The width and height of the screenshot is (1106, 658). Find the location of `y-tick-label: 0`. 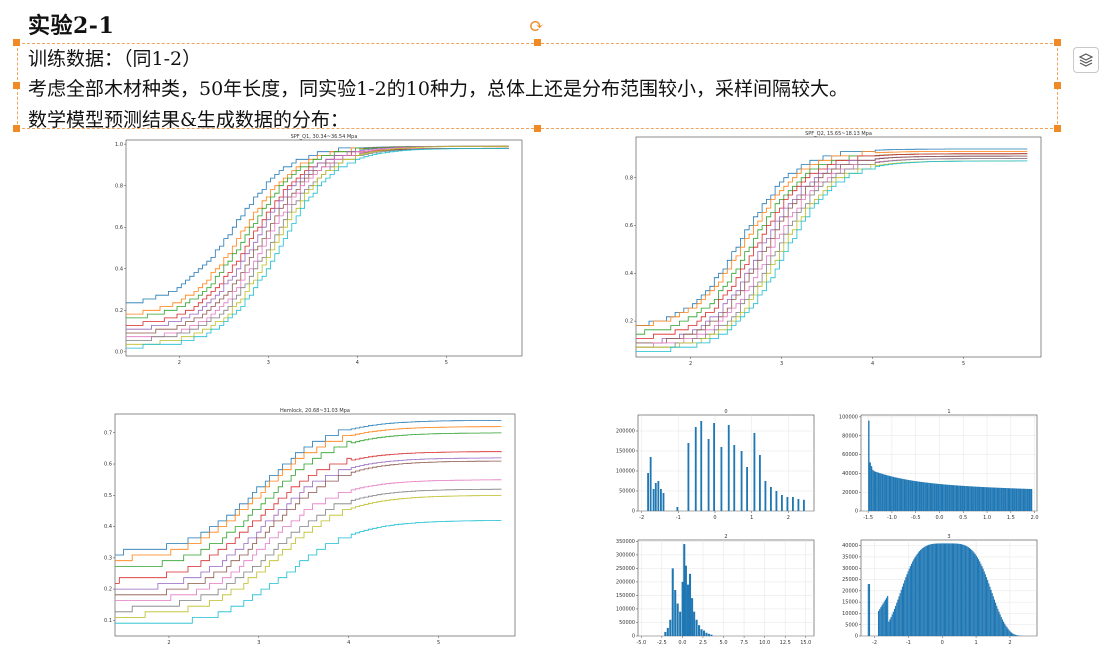

y-tick-label: 0 is located at coordinates (633, 512).